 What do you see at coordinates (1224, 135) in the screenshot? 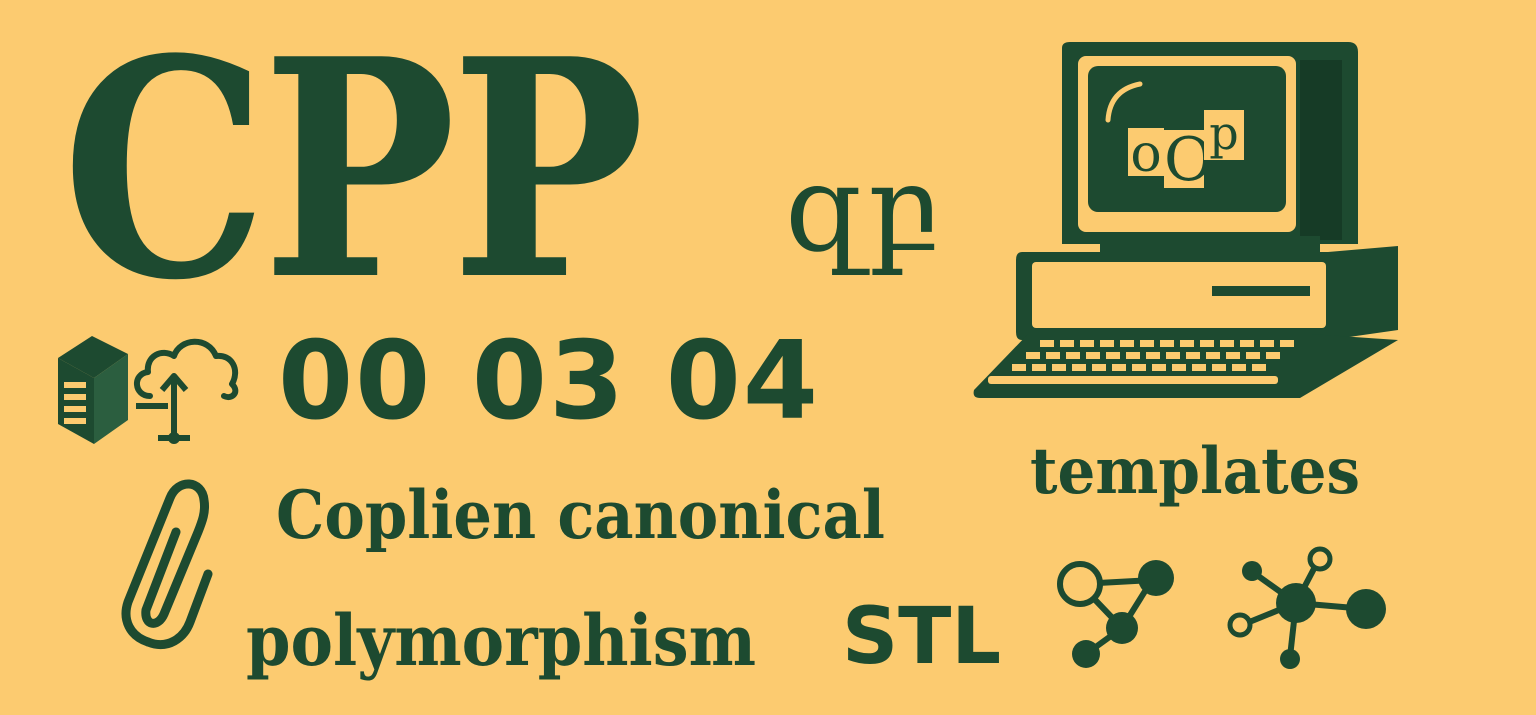
I see `screen-letter: p` at bounding box center [1224, 135].